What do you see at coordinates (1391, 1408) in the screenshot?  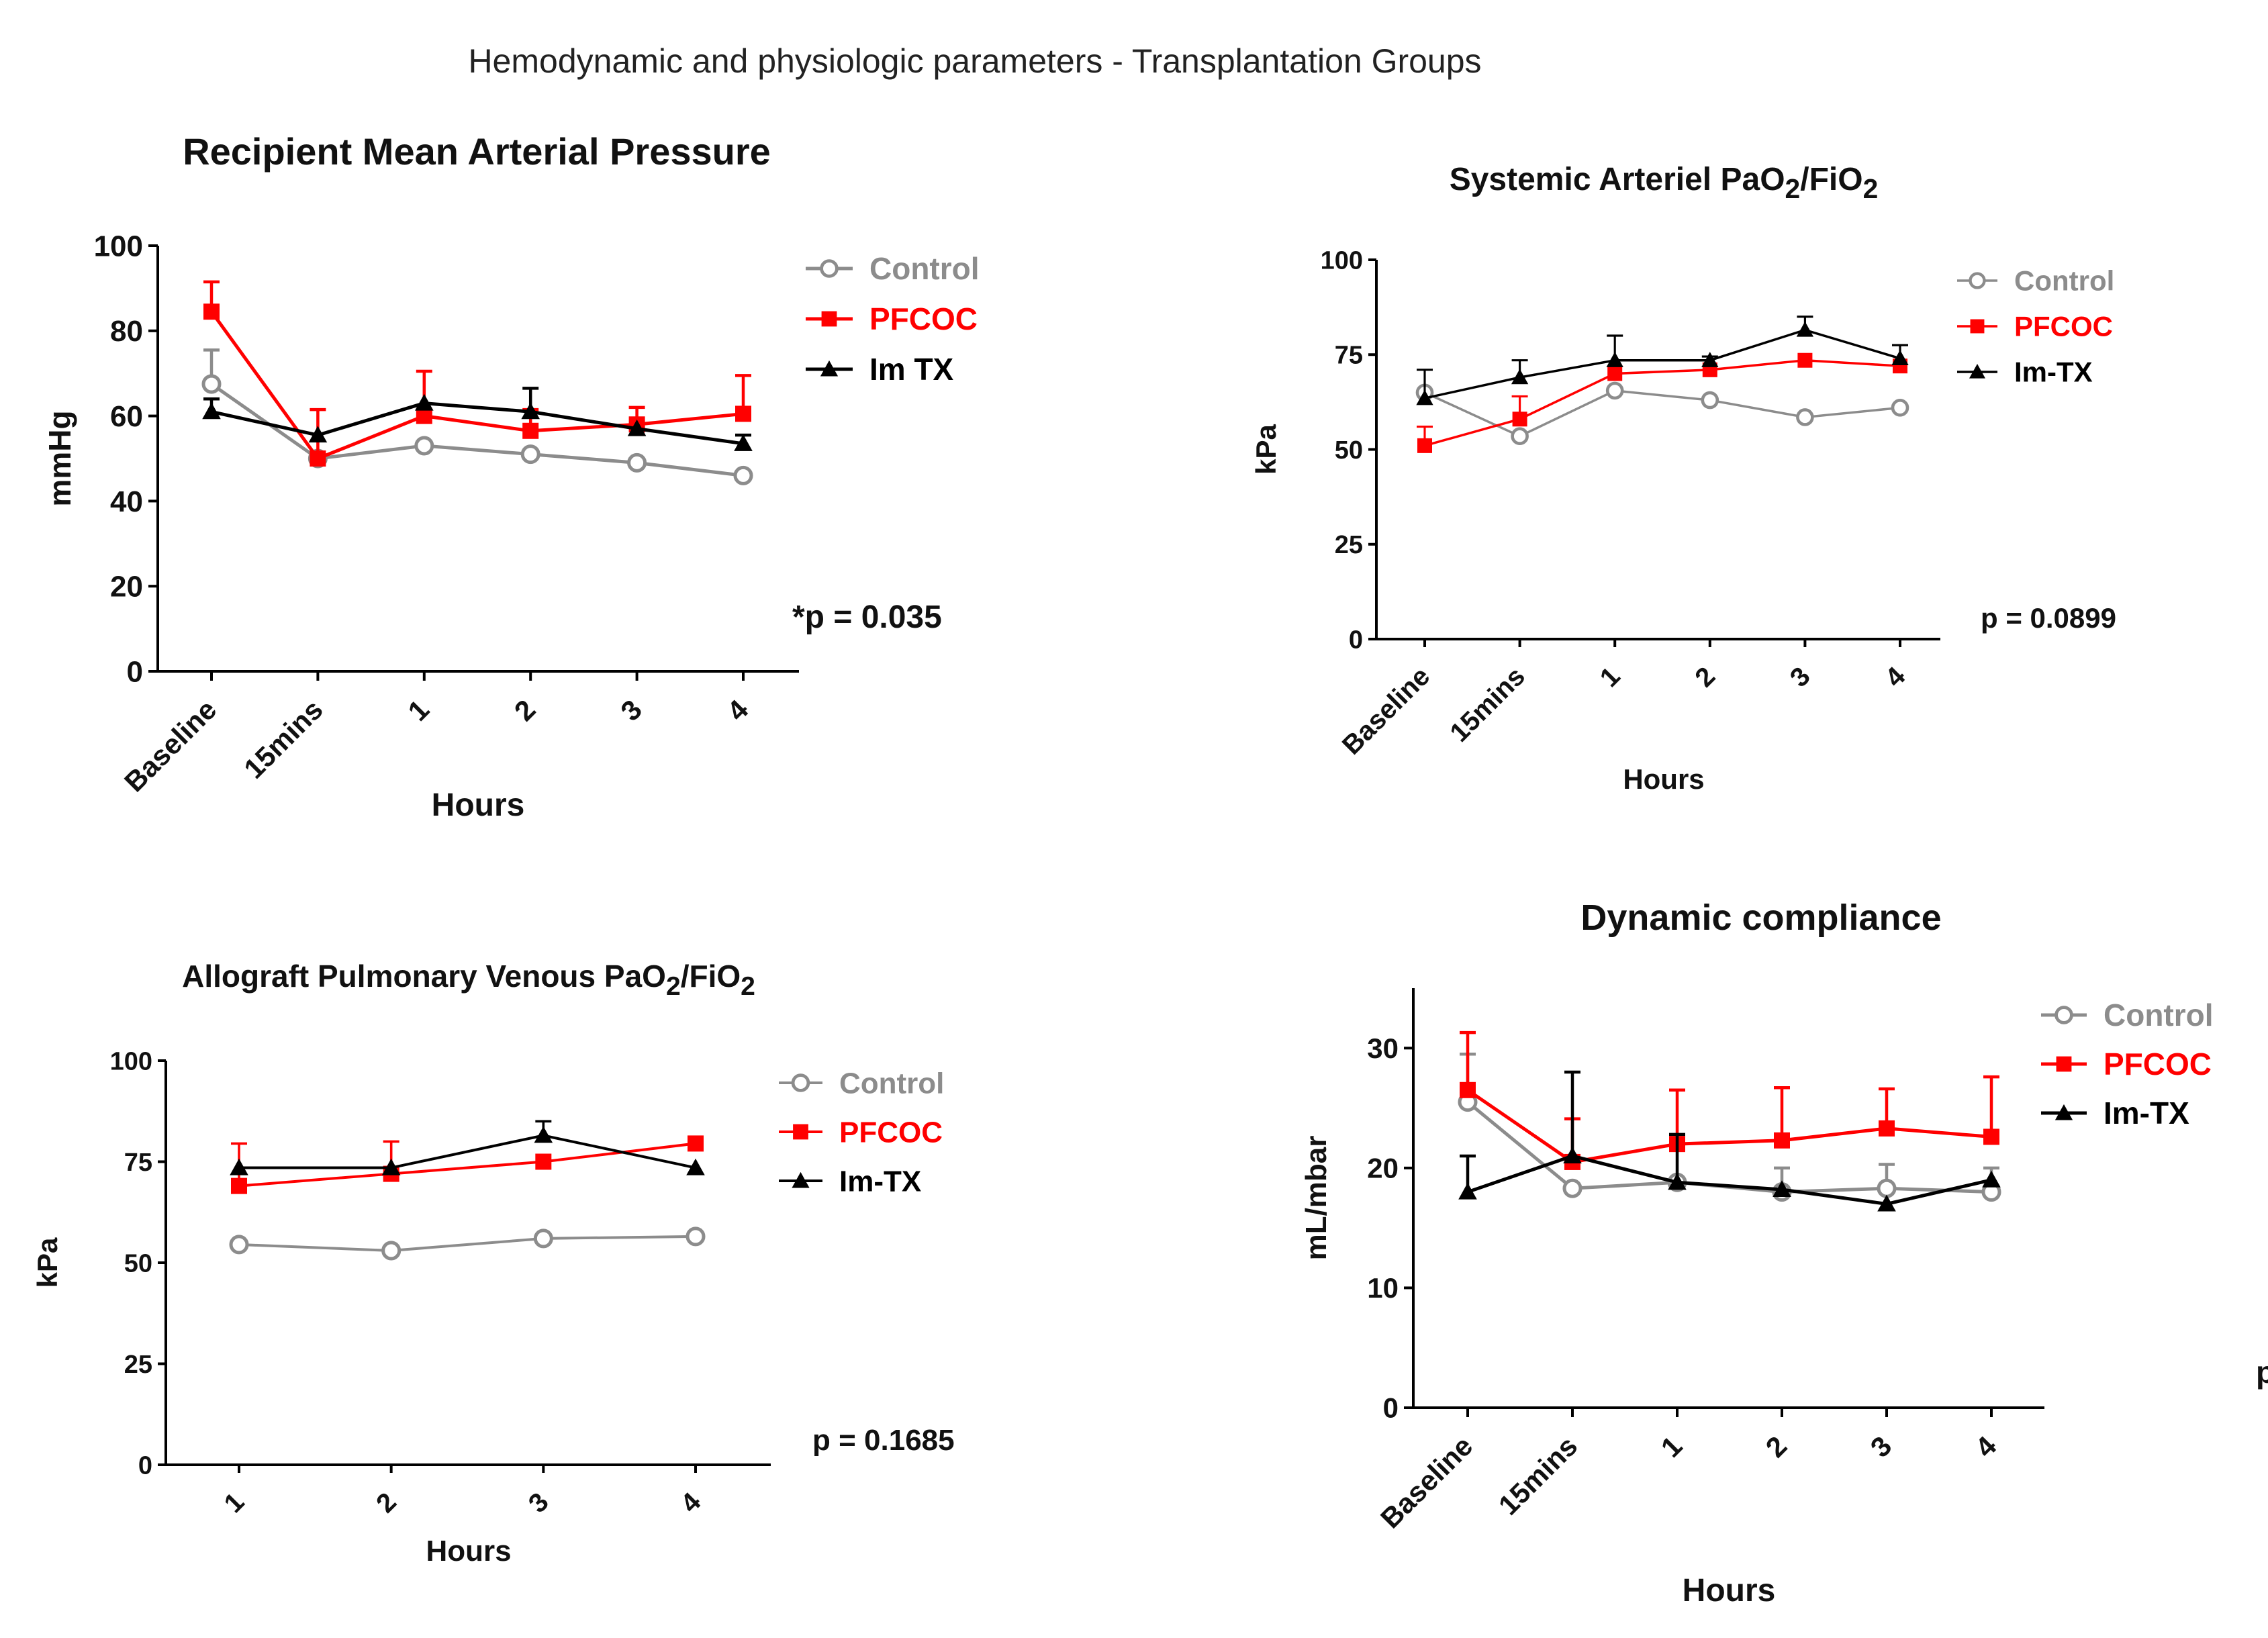 I see `y-tick-label-3: 0` at bounding box center [1391, 1408].